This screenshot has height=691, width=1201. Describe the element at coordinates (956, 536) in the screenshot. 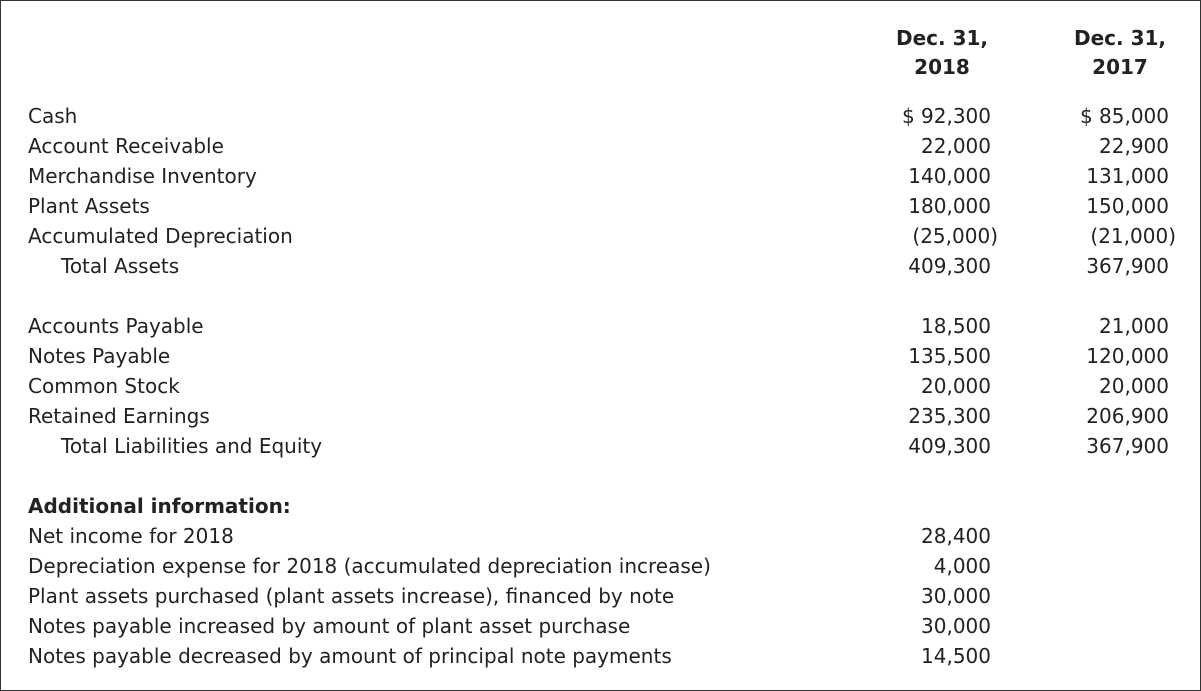

I see `row-value: 28,400` at that location.